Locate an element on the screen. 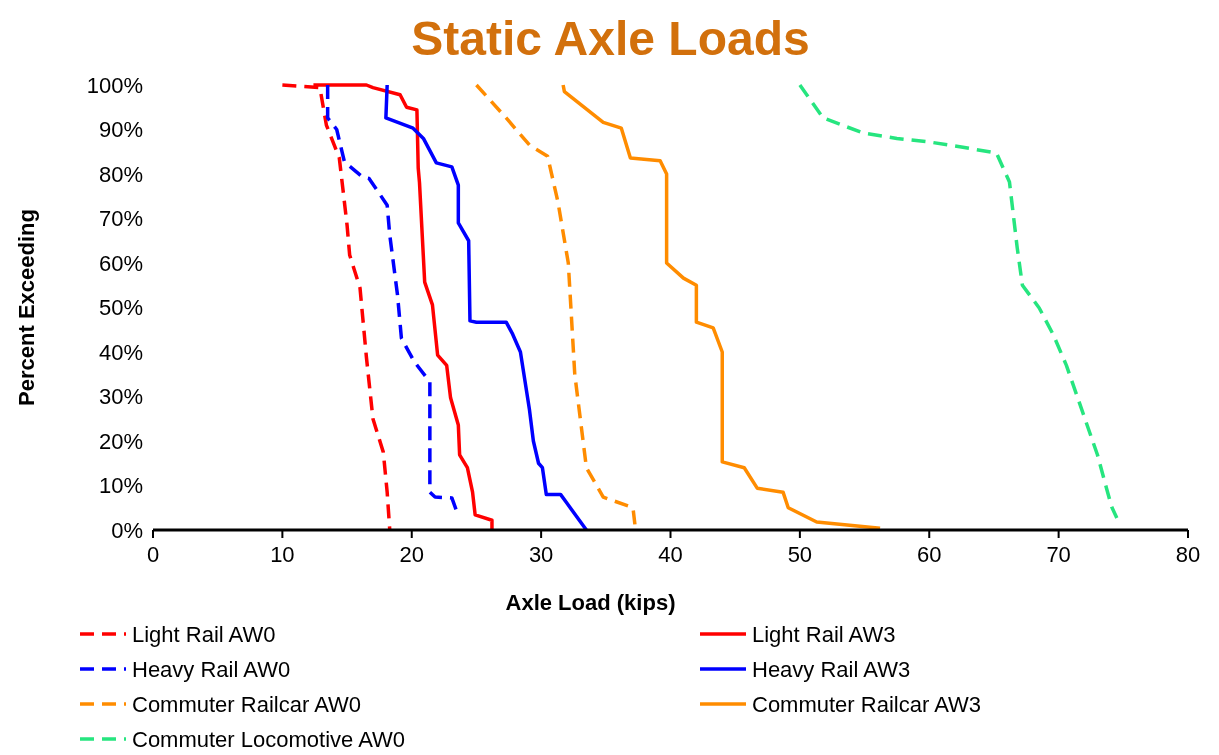  y-tick-label: 90% is located at coordinates (120, 130).